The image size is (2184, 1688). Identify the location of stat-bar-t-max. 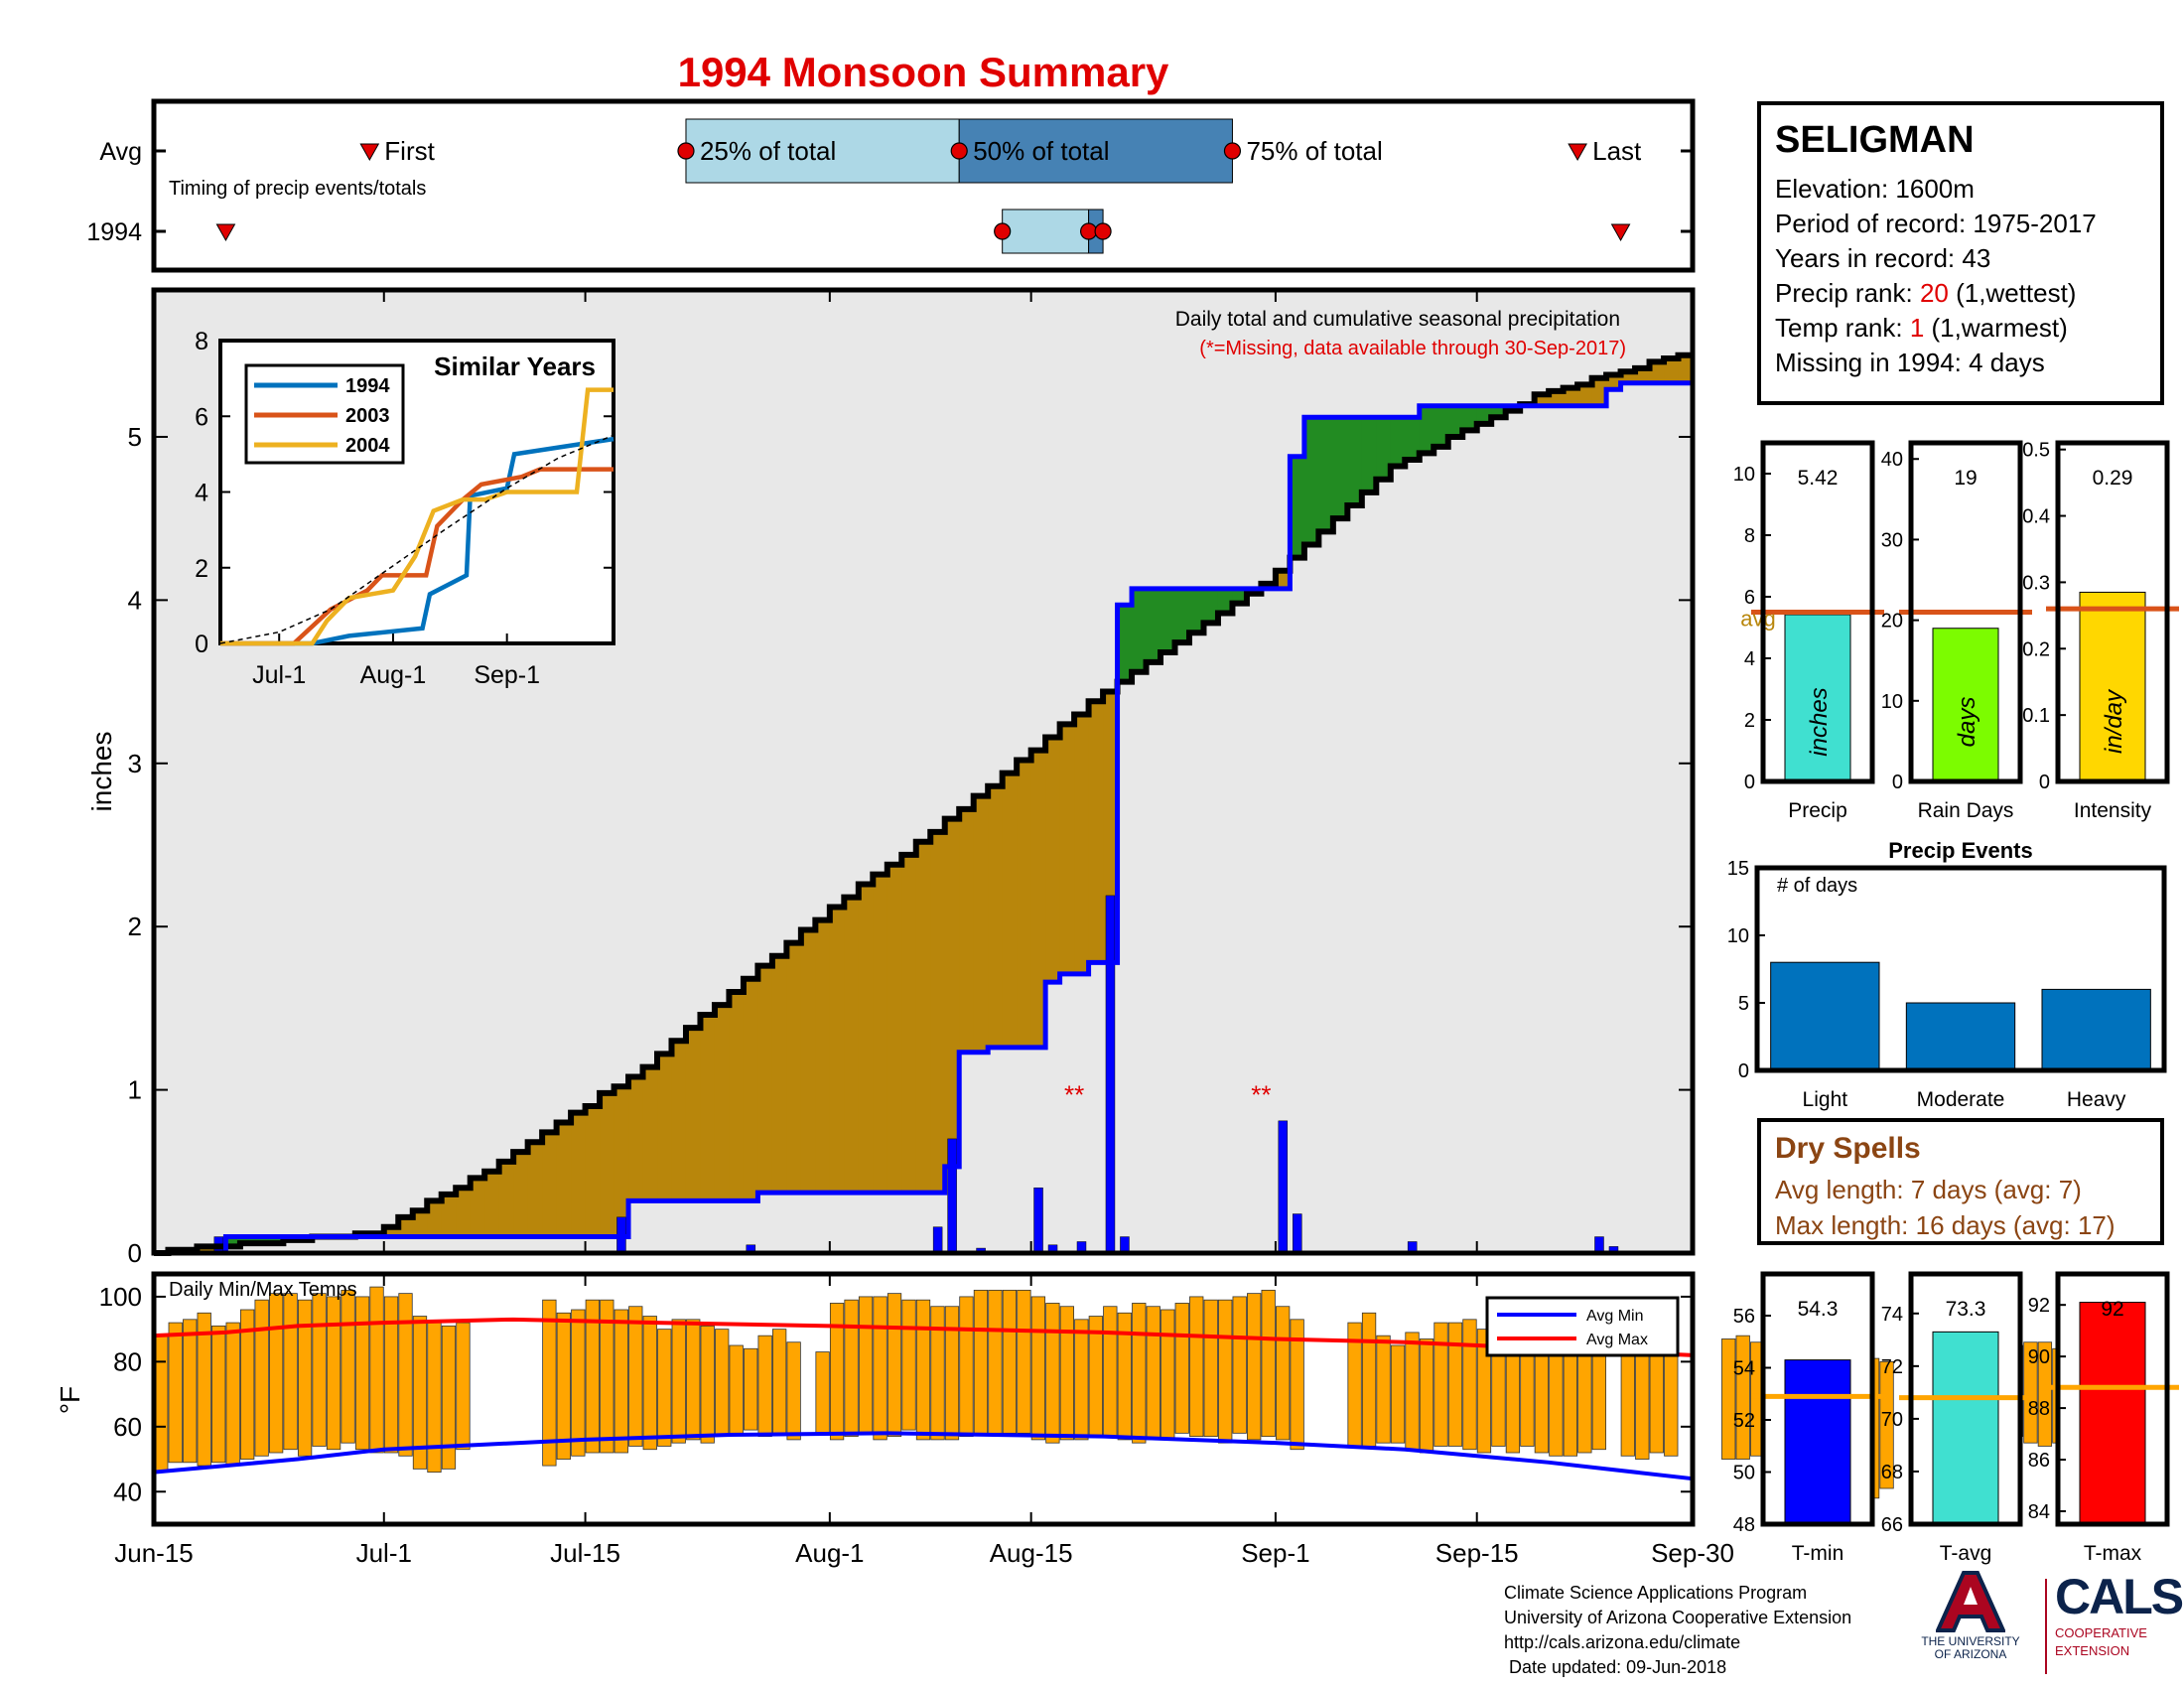
(2112, 1413).